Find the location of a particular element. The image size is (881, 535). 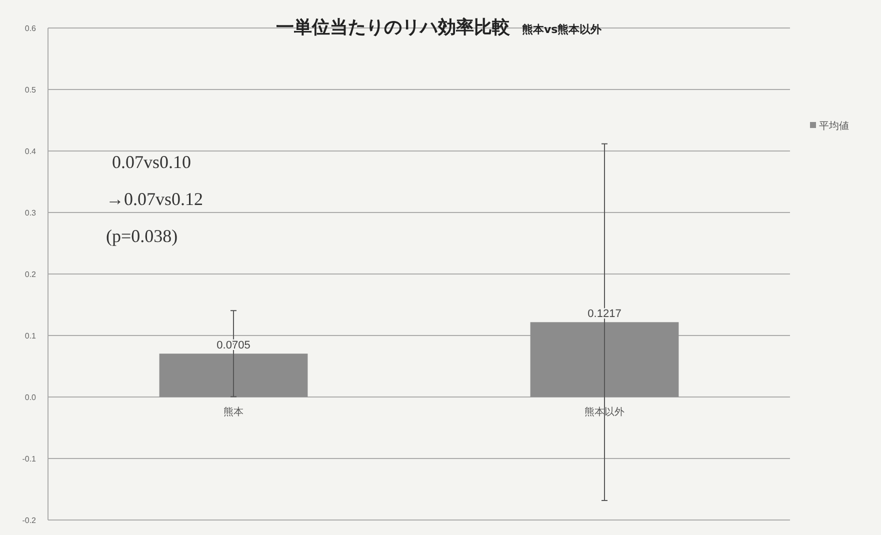

y-tick-label: -0.2 is located at coordinates (29, 520).